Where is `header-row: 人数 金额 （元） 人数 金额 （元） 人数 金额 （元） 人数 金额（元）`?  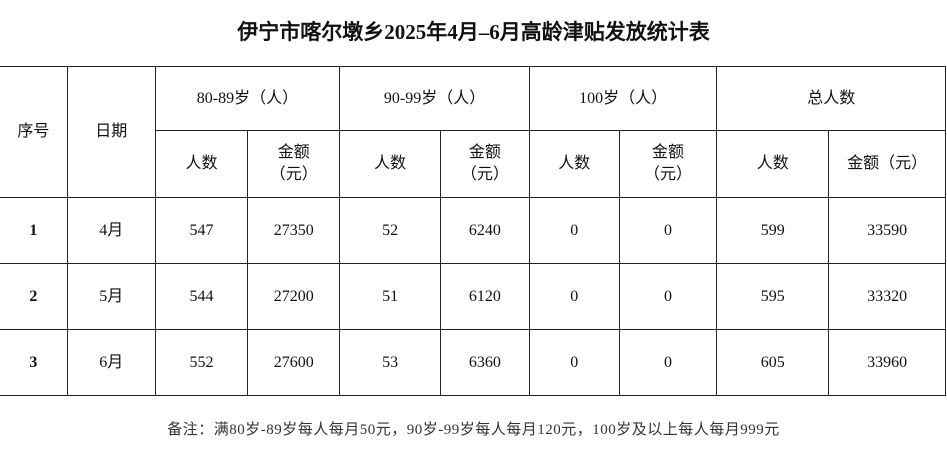 header-row: 人数 金额 （元） 人数 金额 （元） 人数 金额 （元） 人数 金额（元） is located at coordinates (473, 164).